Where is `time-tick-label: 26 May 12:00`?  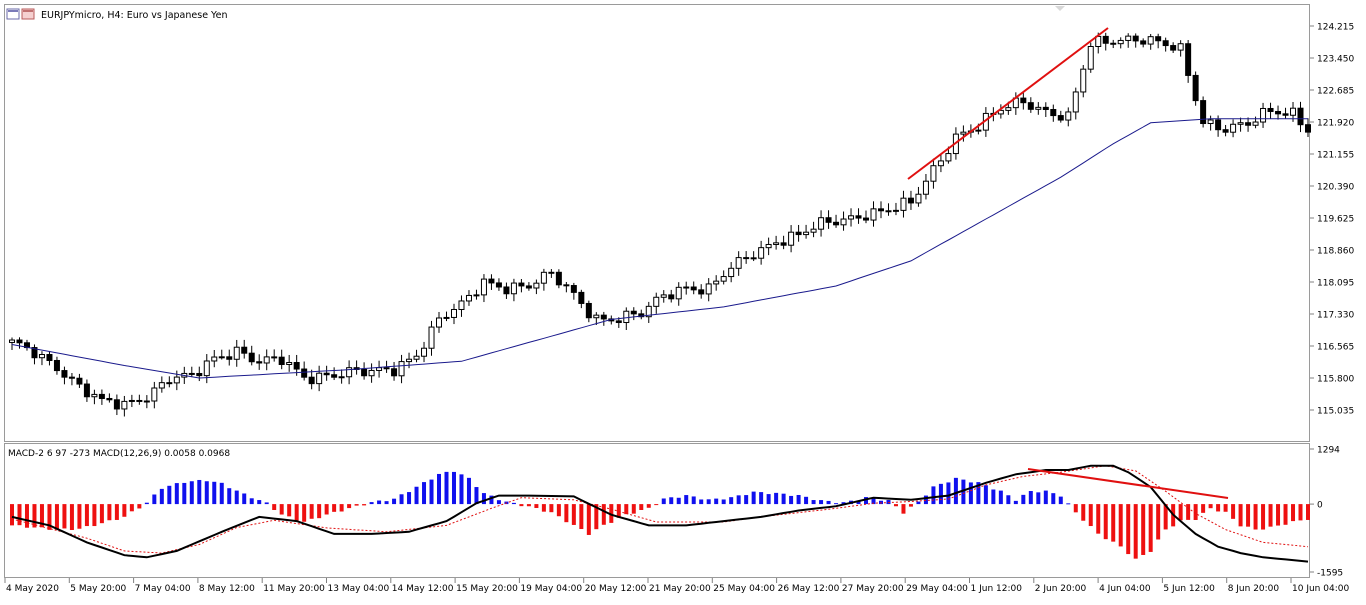
time-tick-label: 26 May 12:00 is located at coordinates (809, 589).